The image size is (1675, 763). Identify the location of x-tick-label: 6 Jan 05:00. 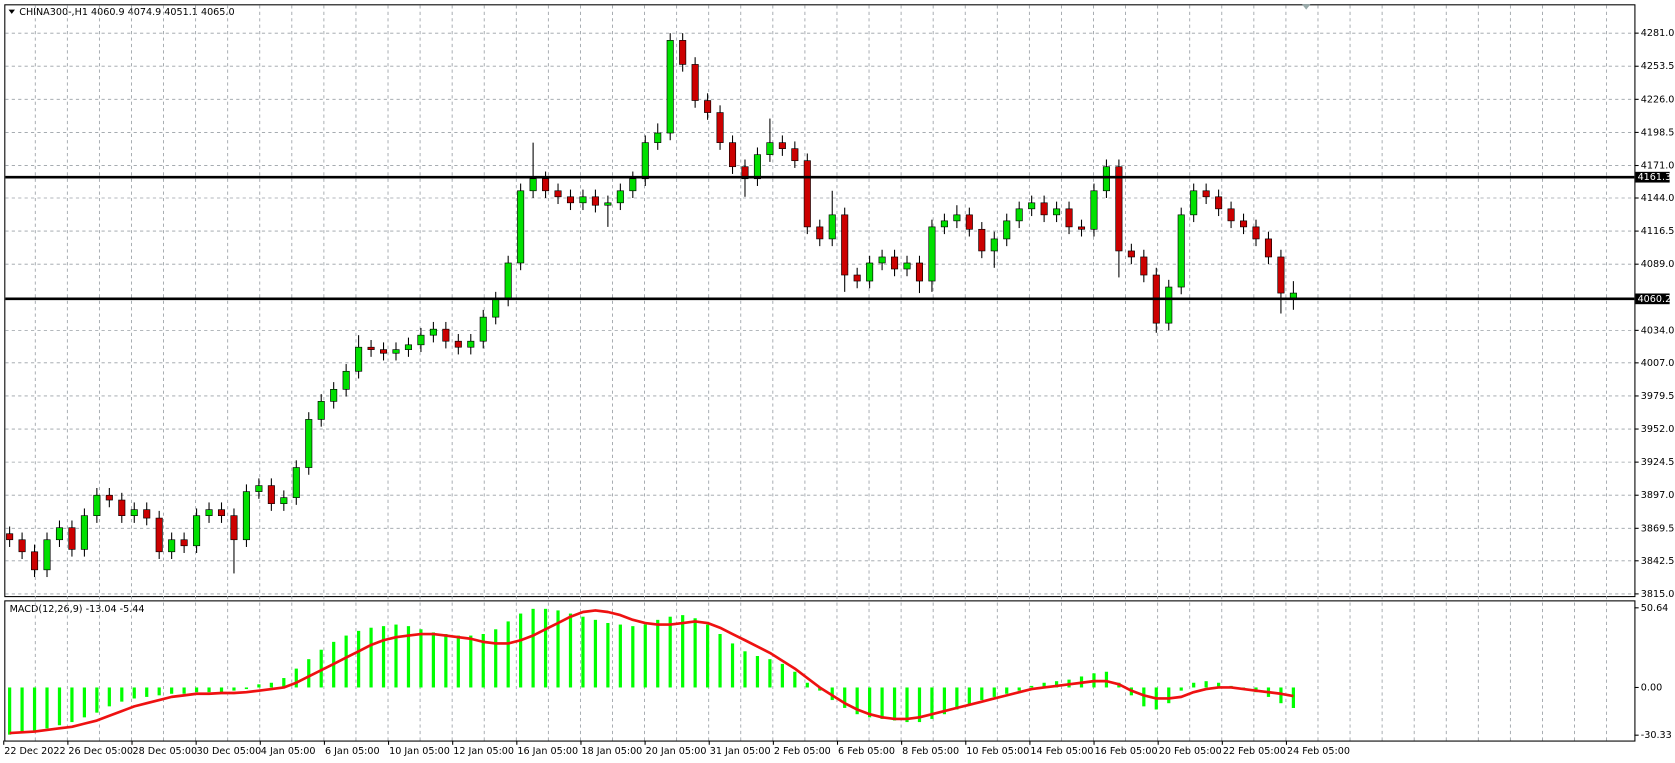
(352, 751).